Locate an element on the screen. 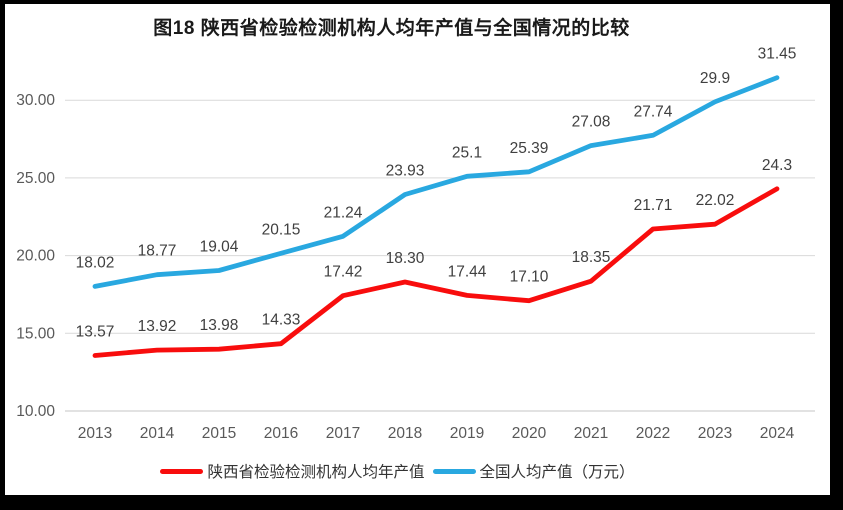 This screenshot has width=843, height=510. shaanxi-data-label: 13.92 is located at coordinates (157, 326).